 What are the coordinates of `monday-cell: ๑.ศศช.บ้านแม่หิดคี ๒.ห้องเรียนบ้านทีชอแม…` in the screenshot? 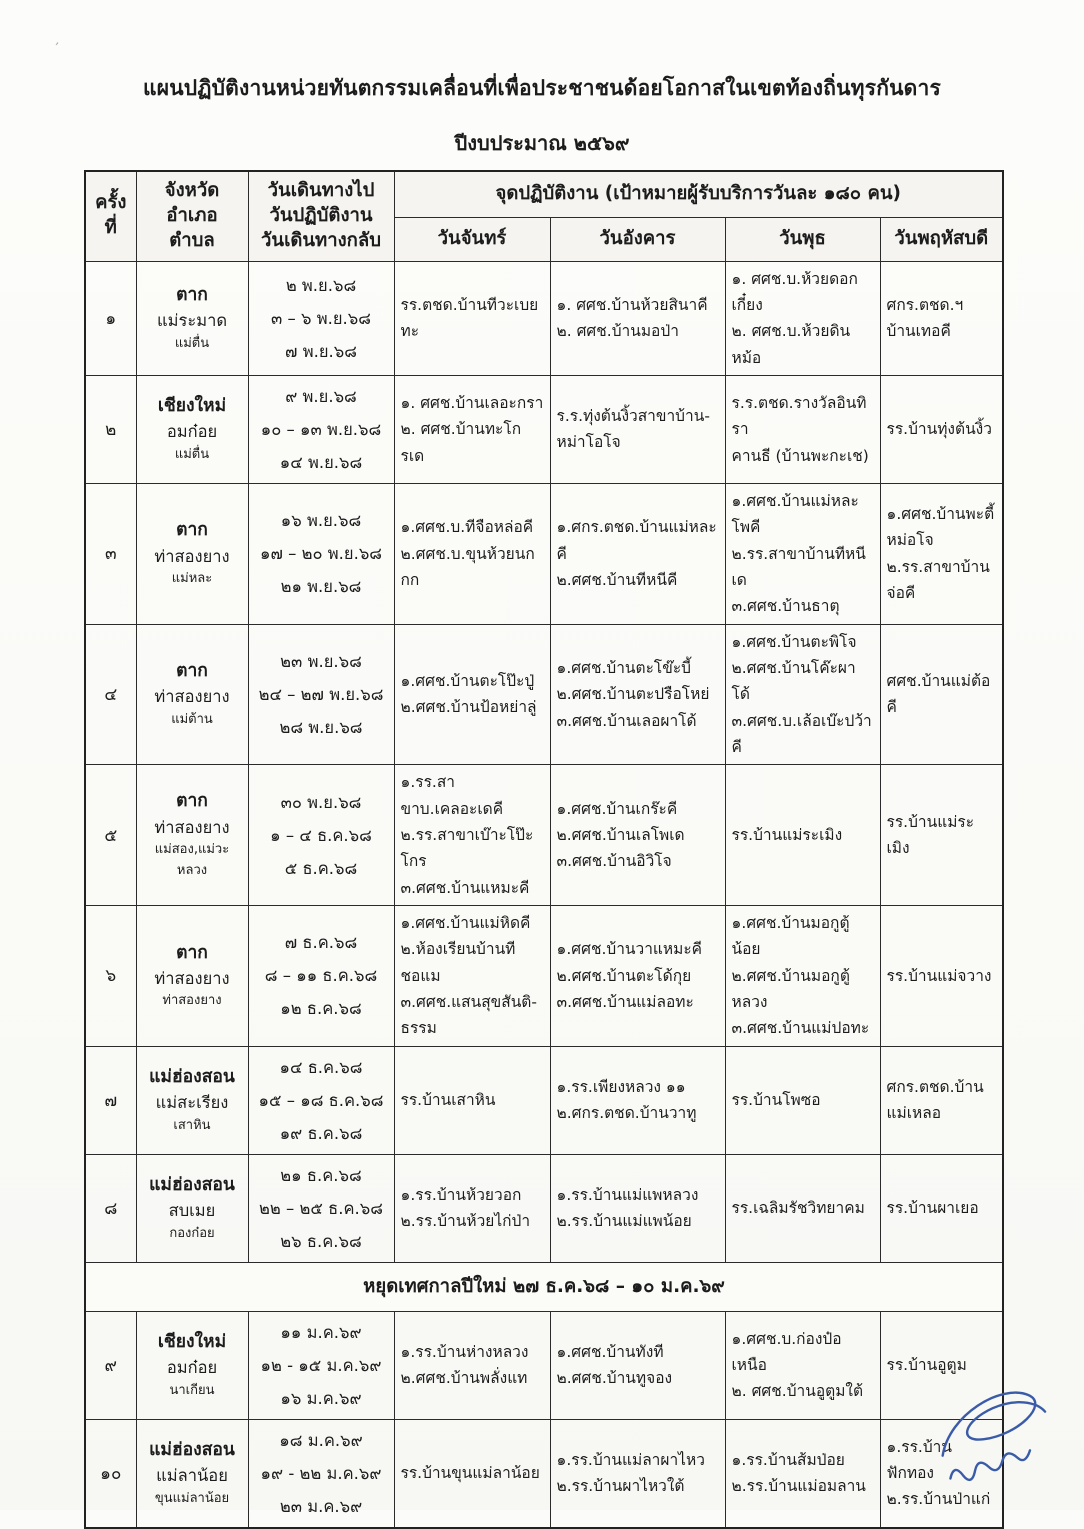 It's located at (472, 976).